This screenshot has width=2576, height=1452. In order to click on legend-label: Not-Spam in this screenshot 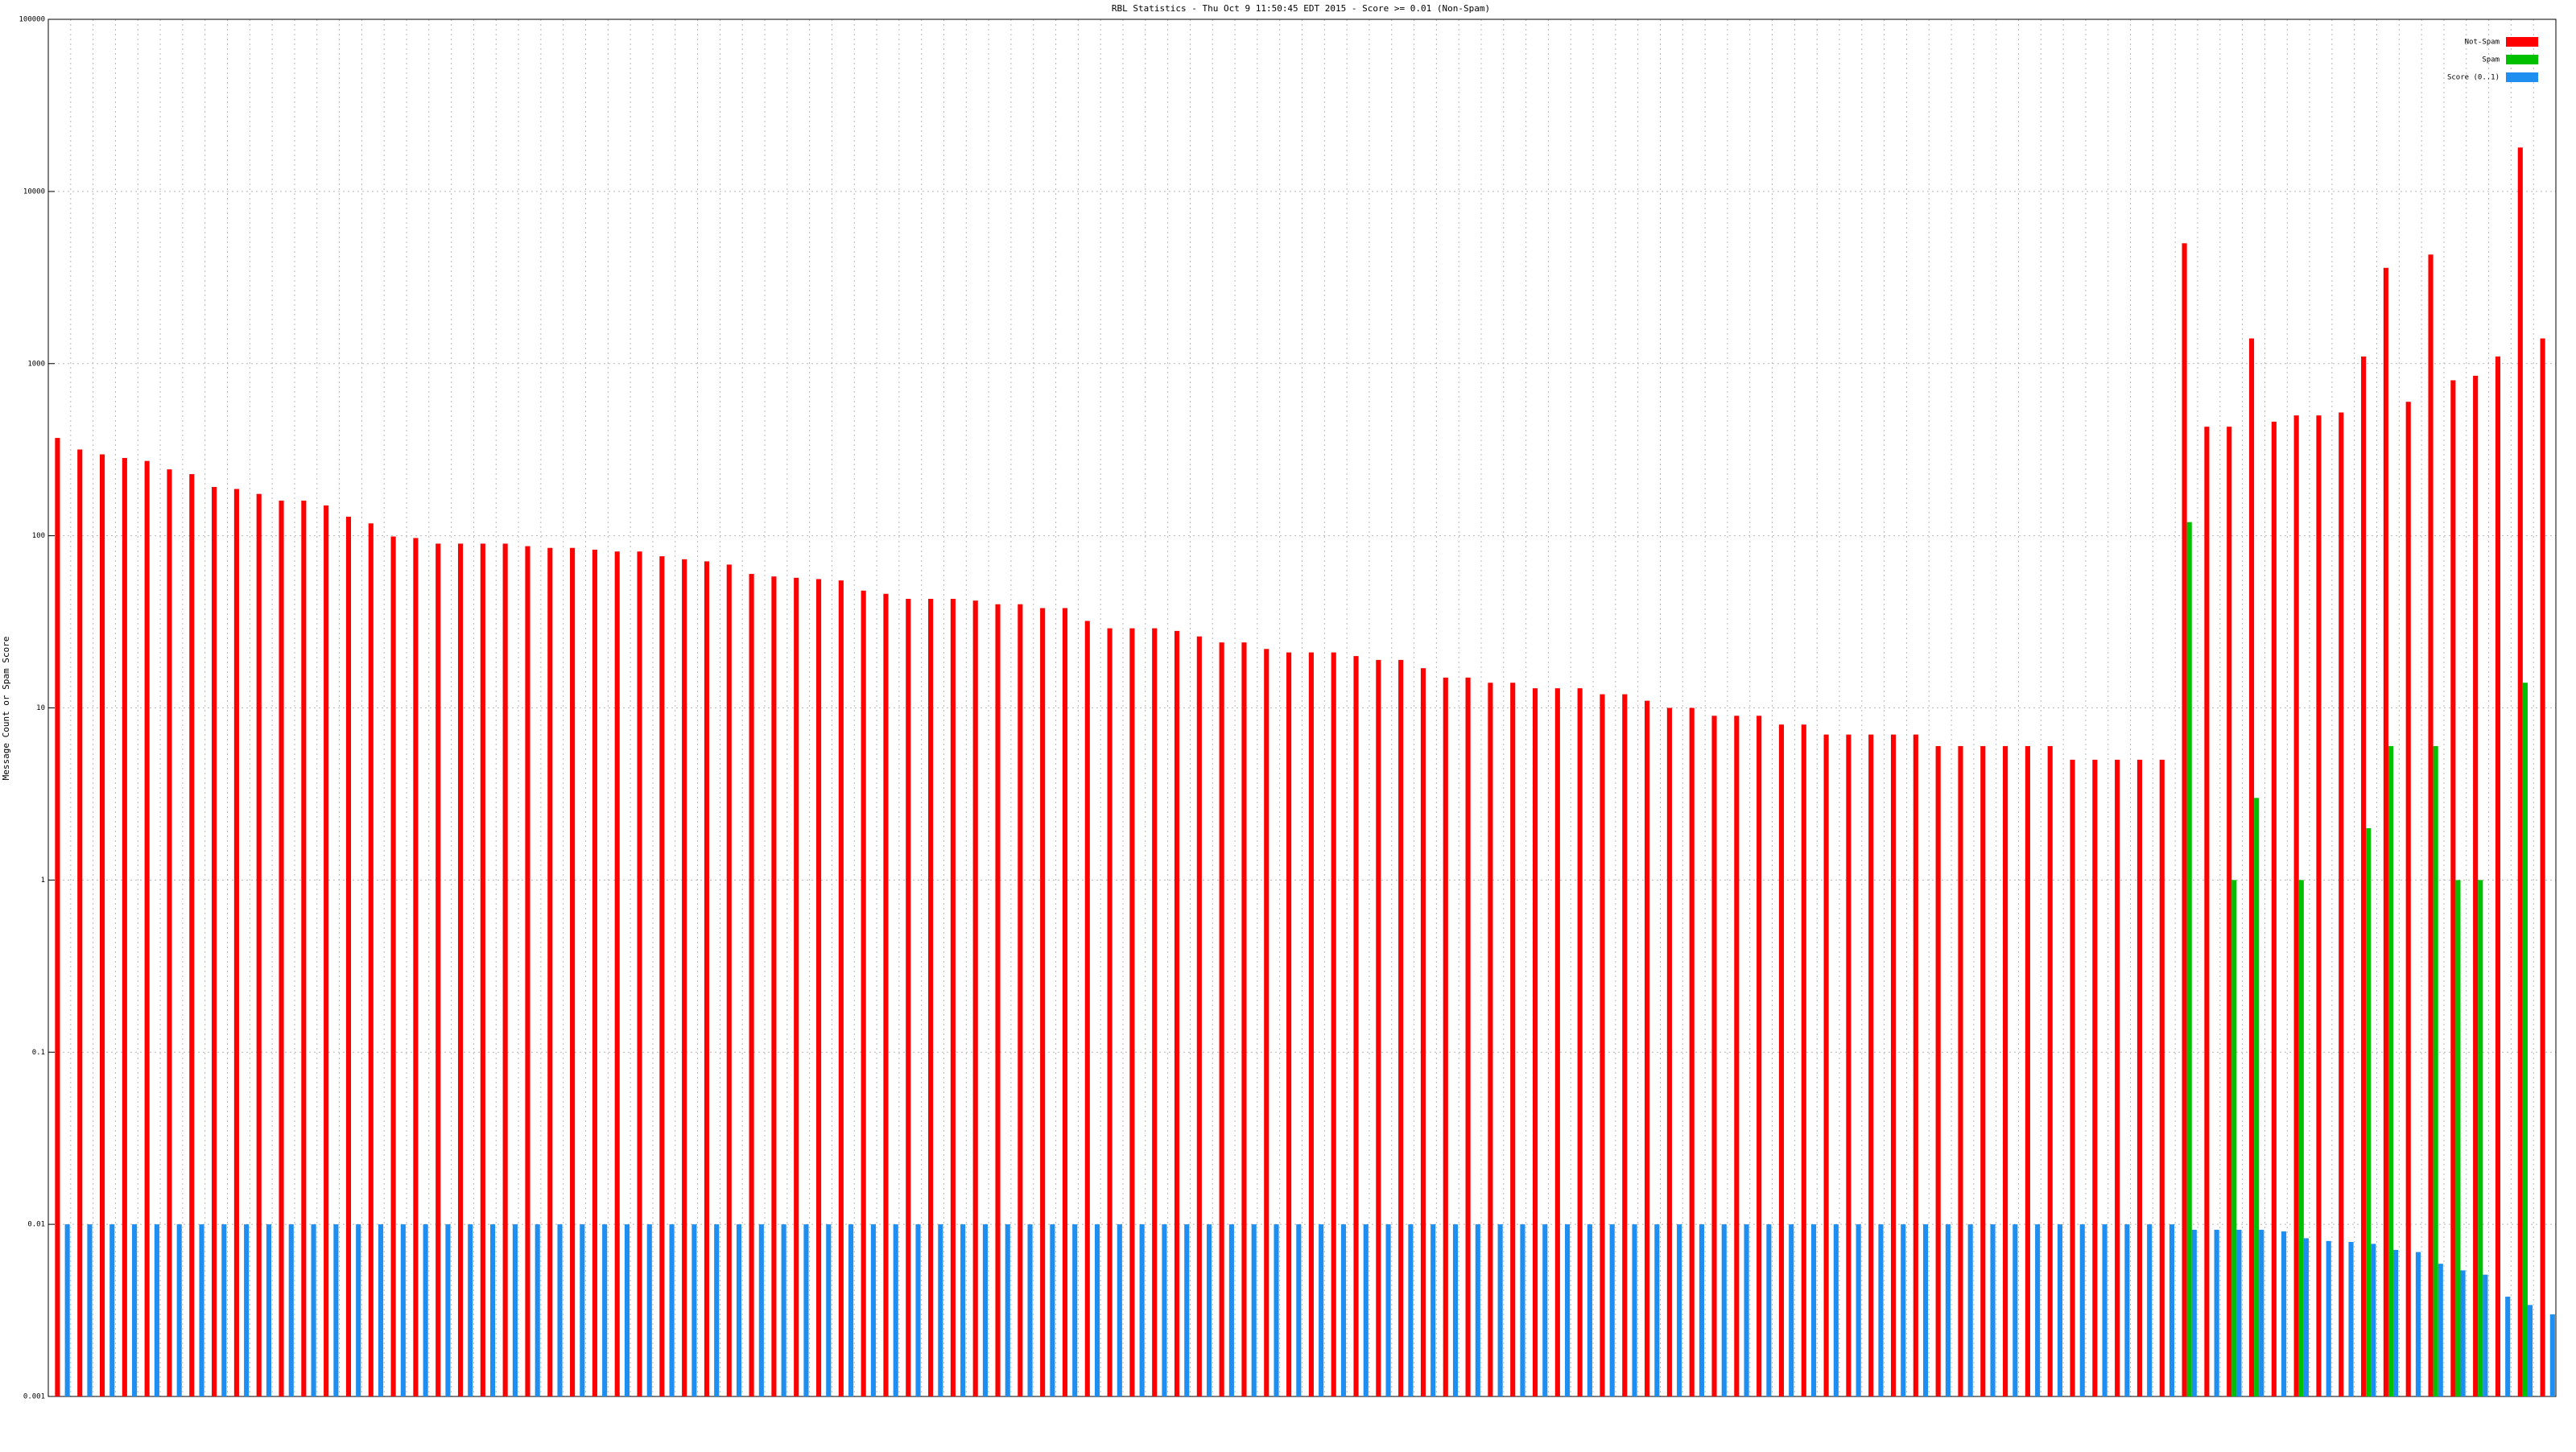, I will do `click(2482, 43)`.